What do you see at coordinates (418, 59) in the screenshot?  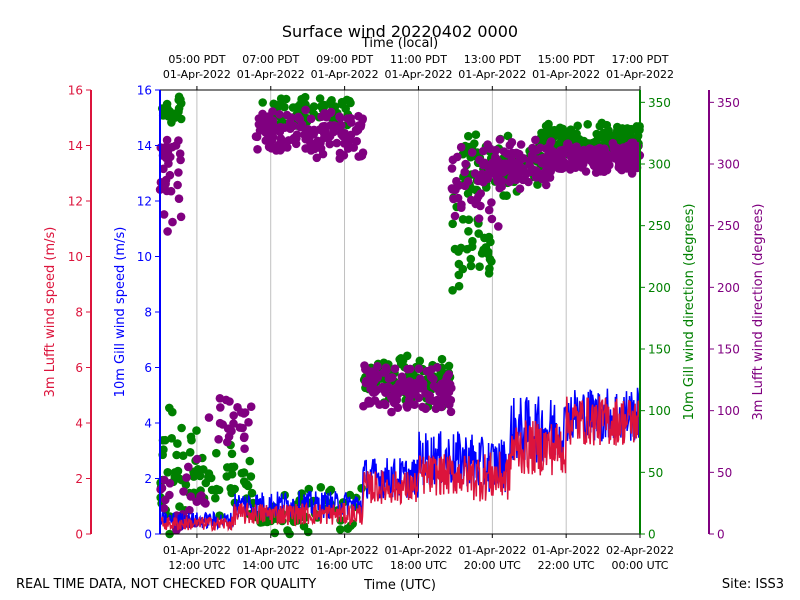 I see `top-tick-time: 11:00 PDT` at bounding box center [418, 59].